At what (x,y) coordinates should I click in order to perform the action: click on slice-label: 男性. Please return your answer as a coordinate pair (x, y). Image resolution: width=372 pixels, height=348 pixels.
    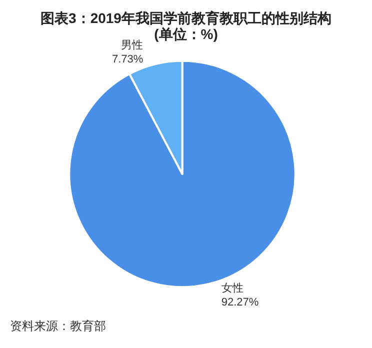
    Looking at the image, I should click on (132, 46).